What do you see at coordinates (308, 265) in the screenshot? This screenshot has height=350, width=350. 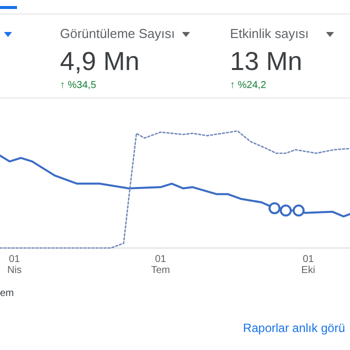 I see `x-tick-label: 01 Eki` at bounding box center [308, 265].